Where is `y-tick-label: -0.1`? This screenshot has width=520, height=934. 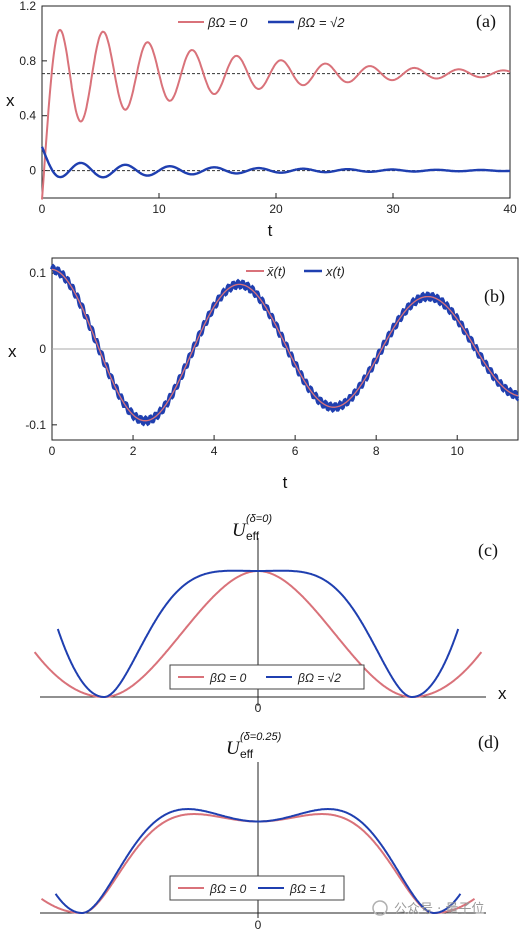 y-tick-label: -0.1 is located at coordinates (35, 425).